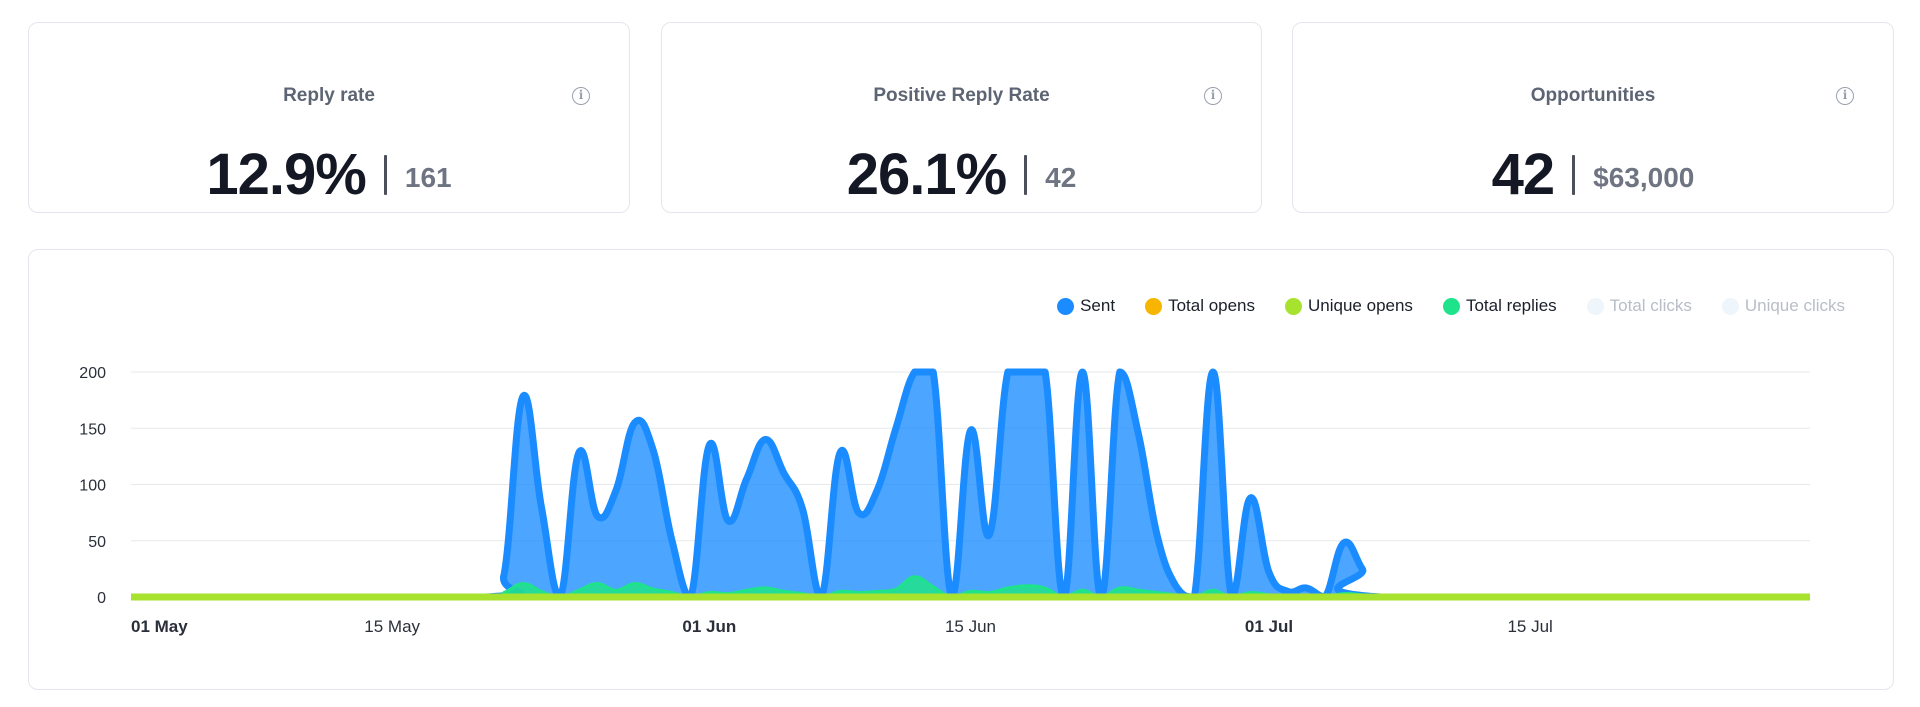  I want to click on legend-item-total-clicks: Total clicks, so click(1639, 306).